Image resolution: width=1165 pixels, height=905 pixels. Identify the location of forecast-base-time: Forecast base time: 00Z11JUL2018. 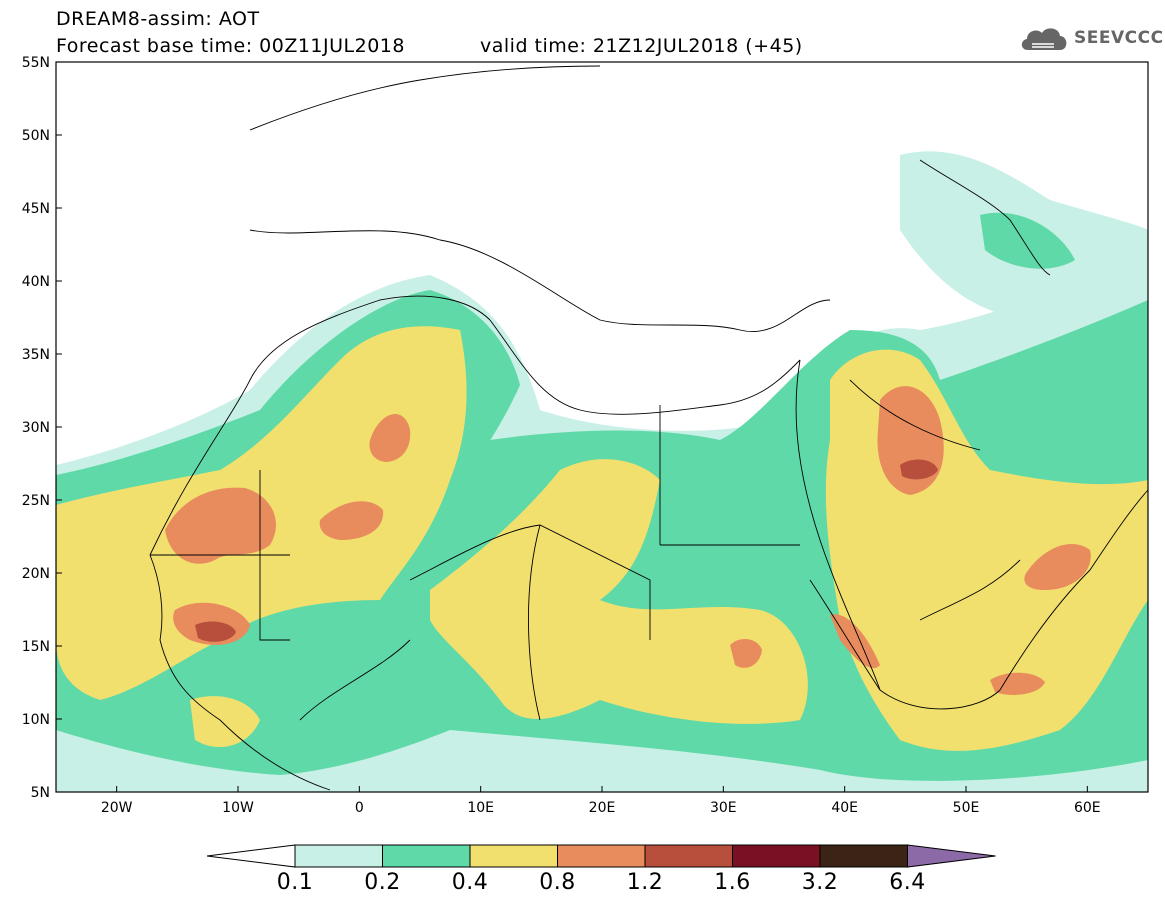
(230, 46).